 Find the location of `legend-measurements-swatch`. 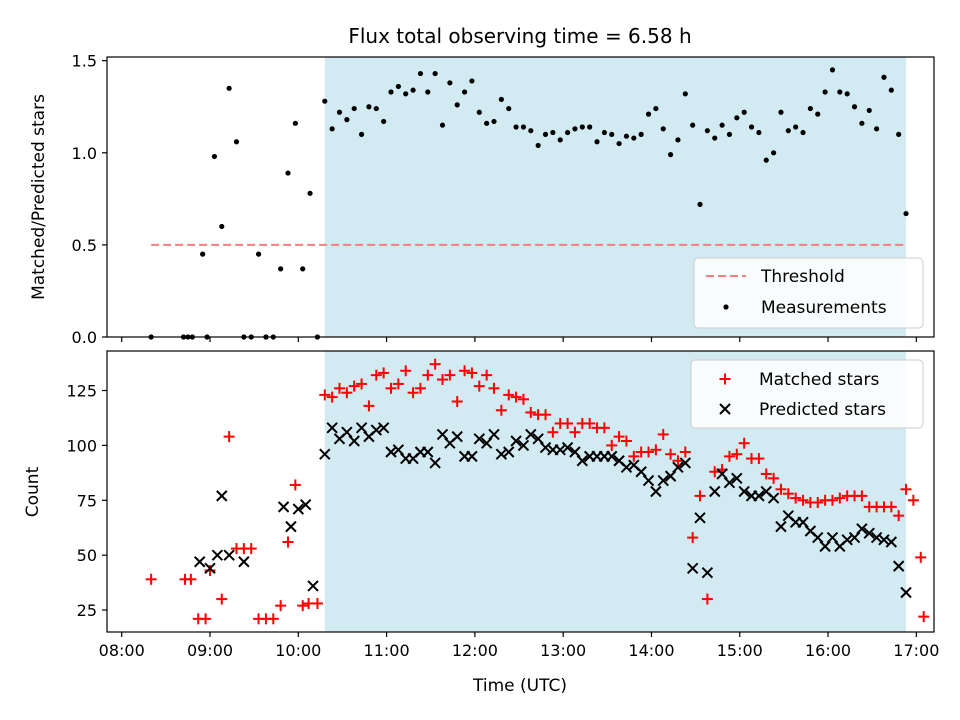

legend-measurements-swatch is located at coordinates (726, 307).